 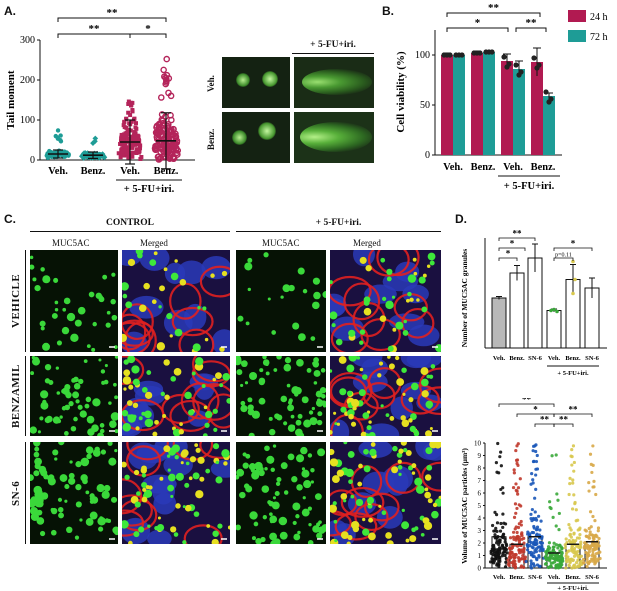 What do you see at coordinates (494, 8) in the screenshot?
I see `significance-label: **` at bounding box center [494, 8].